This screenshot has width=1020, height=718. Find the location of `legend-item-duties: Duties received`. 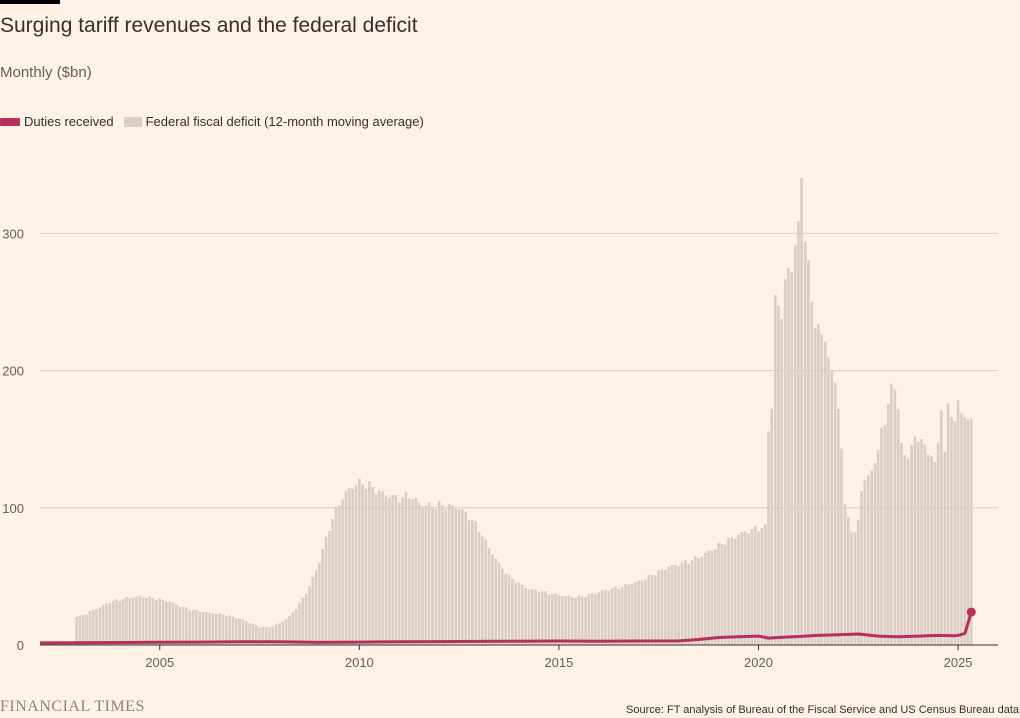

legend-item-duties: Duties received is located at coordinates (57, 121).